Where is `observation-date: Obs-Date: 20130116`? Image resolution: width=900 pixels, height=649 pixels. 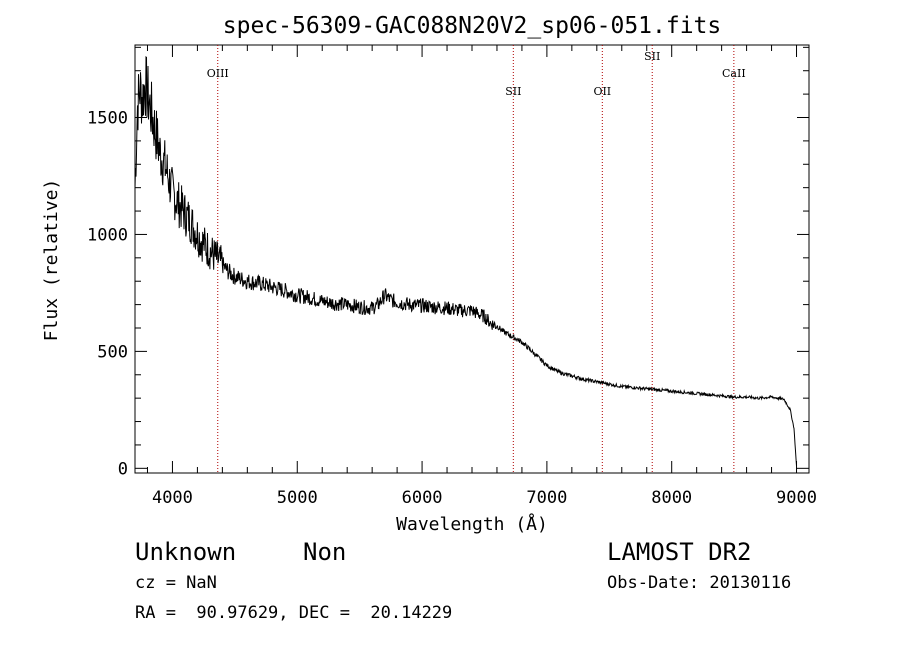
observation-date: Obs-Date: 20130116 is located at coordinates (699, 583).